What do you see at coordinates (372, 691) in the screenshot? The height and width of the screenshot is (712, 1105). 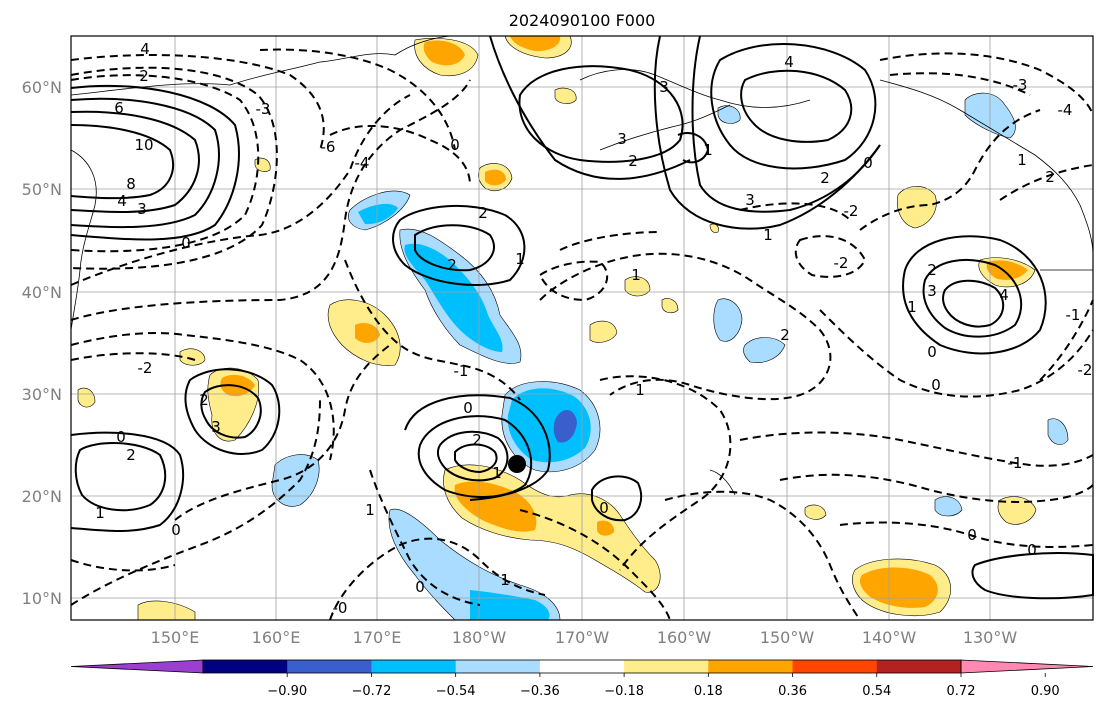 I see `colorbar-tick-label: −0.72` at bounding box center [372, 691].